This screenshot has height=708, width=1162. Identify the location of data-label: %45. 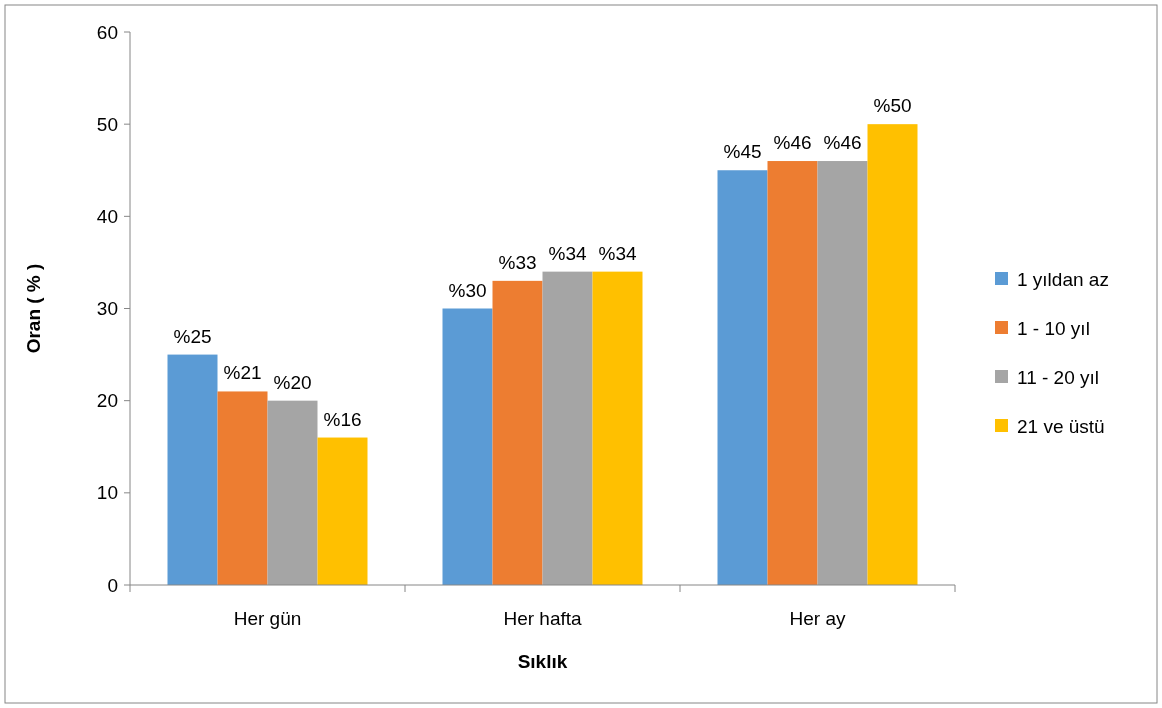
(742, 152).